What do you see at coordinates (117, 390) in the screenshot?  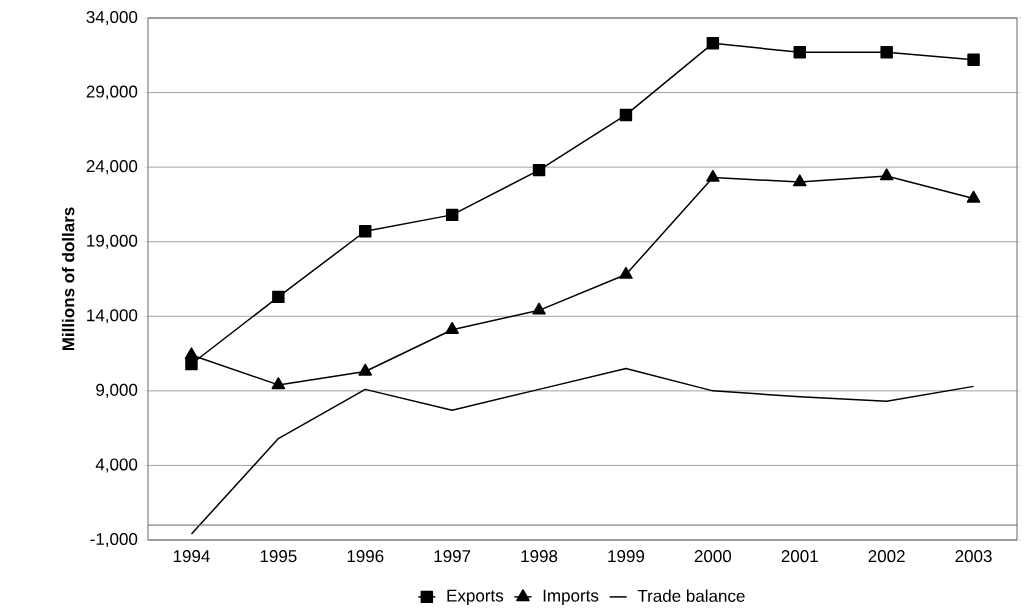 I see `y-tick-label: 9,000` at bounding box center [117, 390].